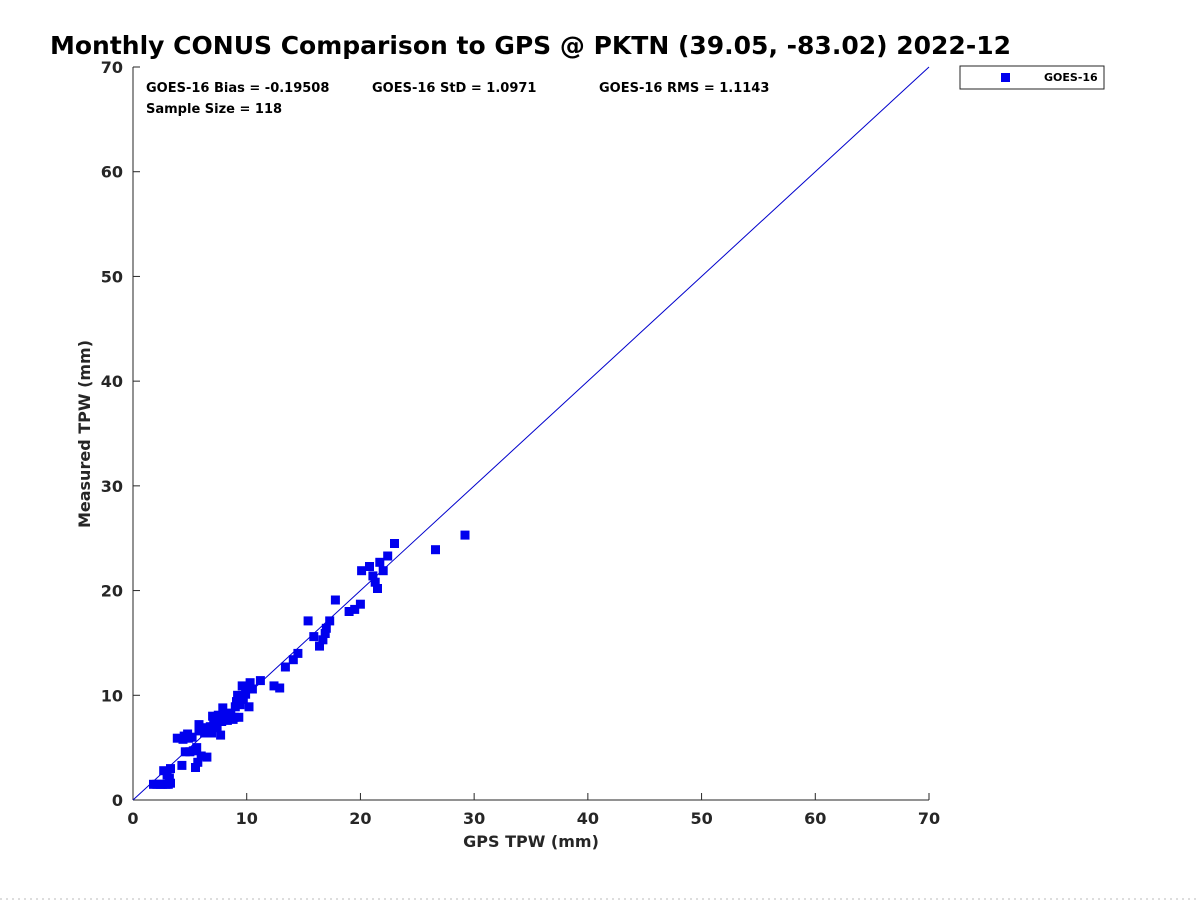  What do you see at coordinates (929, 818) in the screenshot?
I see `x-tick-label: 70` at bounding box center [929, 818].